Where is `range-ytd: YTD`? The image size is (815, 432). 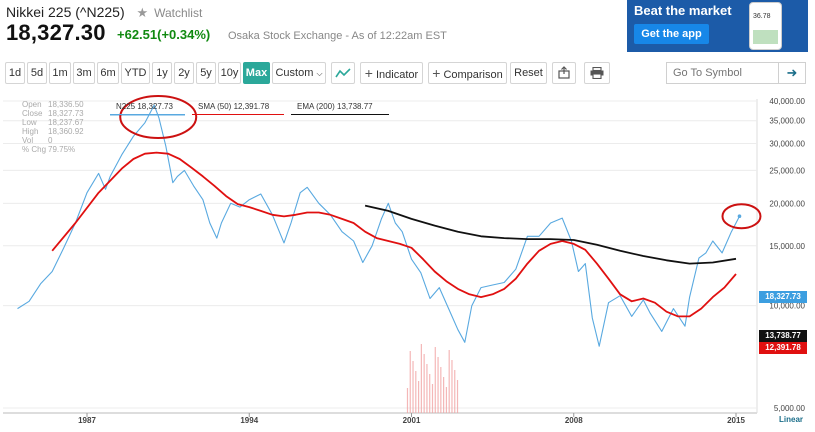
range-ytd: YTD is located at coordinates (135, 73).